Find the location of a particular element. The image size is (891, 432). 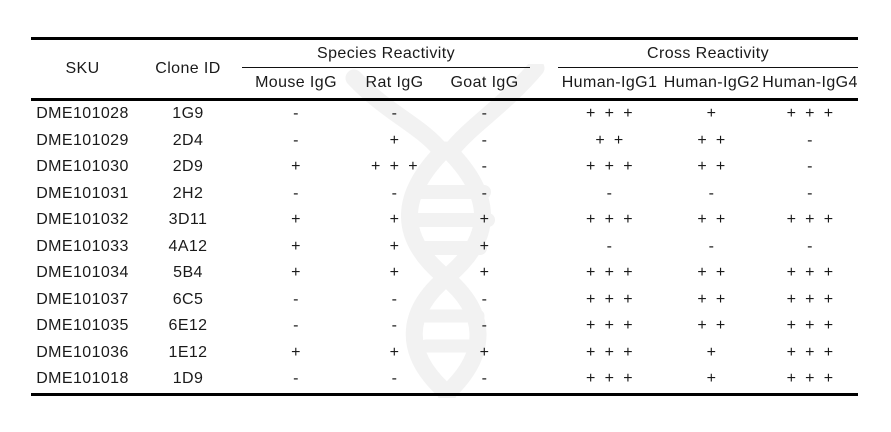

sku-cell: DME101033 is located at coordinates (82, 246).